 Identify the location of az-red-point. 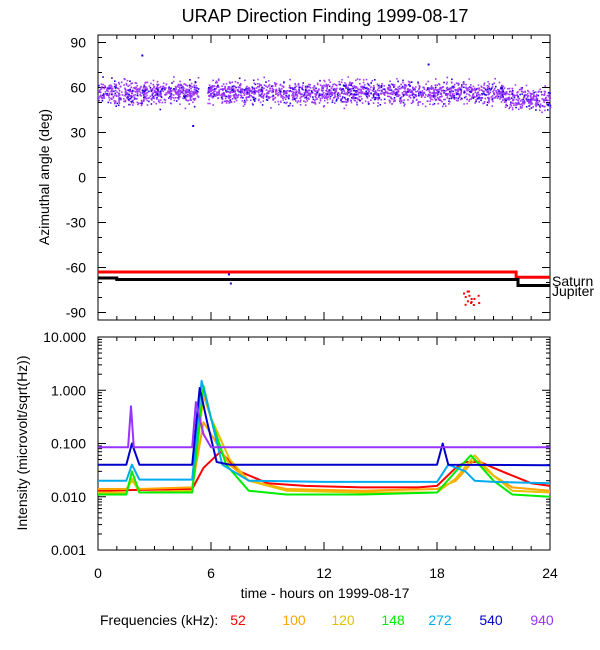
(479, 303).